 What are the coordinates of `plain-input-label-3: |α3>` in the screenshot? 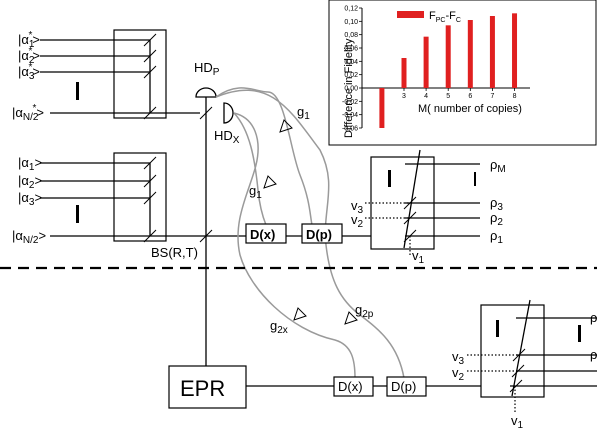 It's located at (30, 199).